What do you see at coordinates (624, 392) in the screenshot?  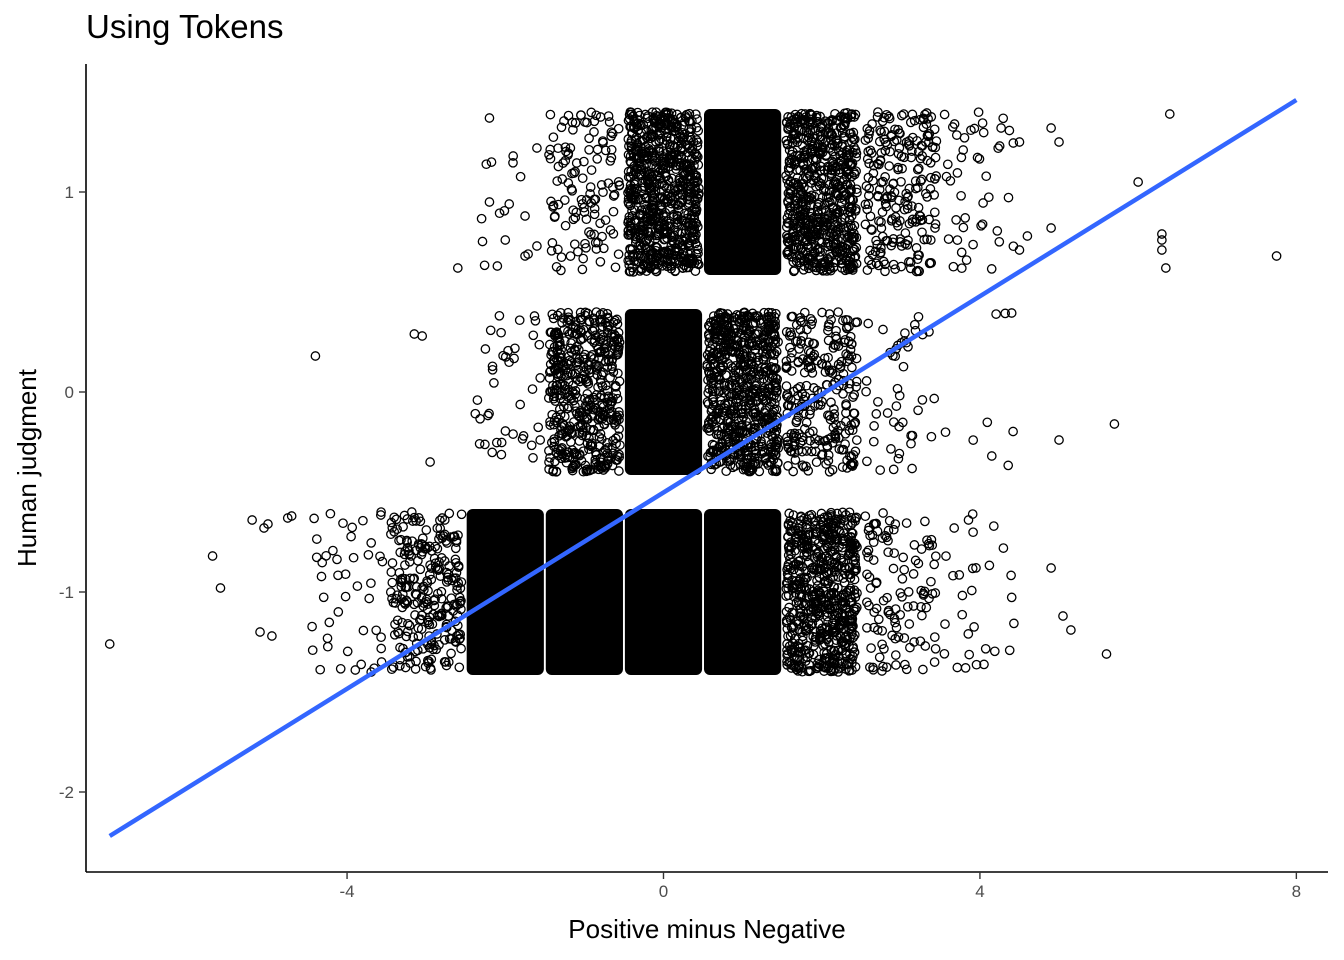 I see `dense-point-blocks` at bounding box center [624, 392].